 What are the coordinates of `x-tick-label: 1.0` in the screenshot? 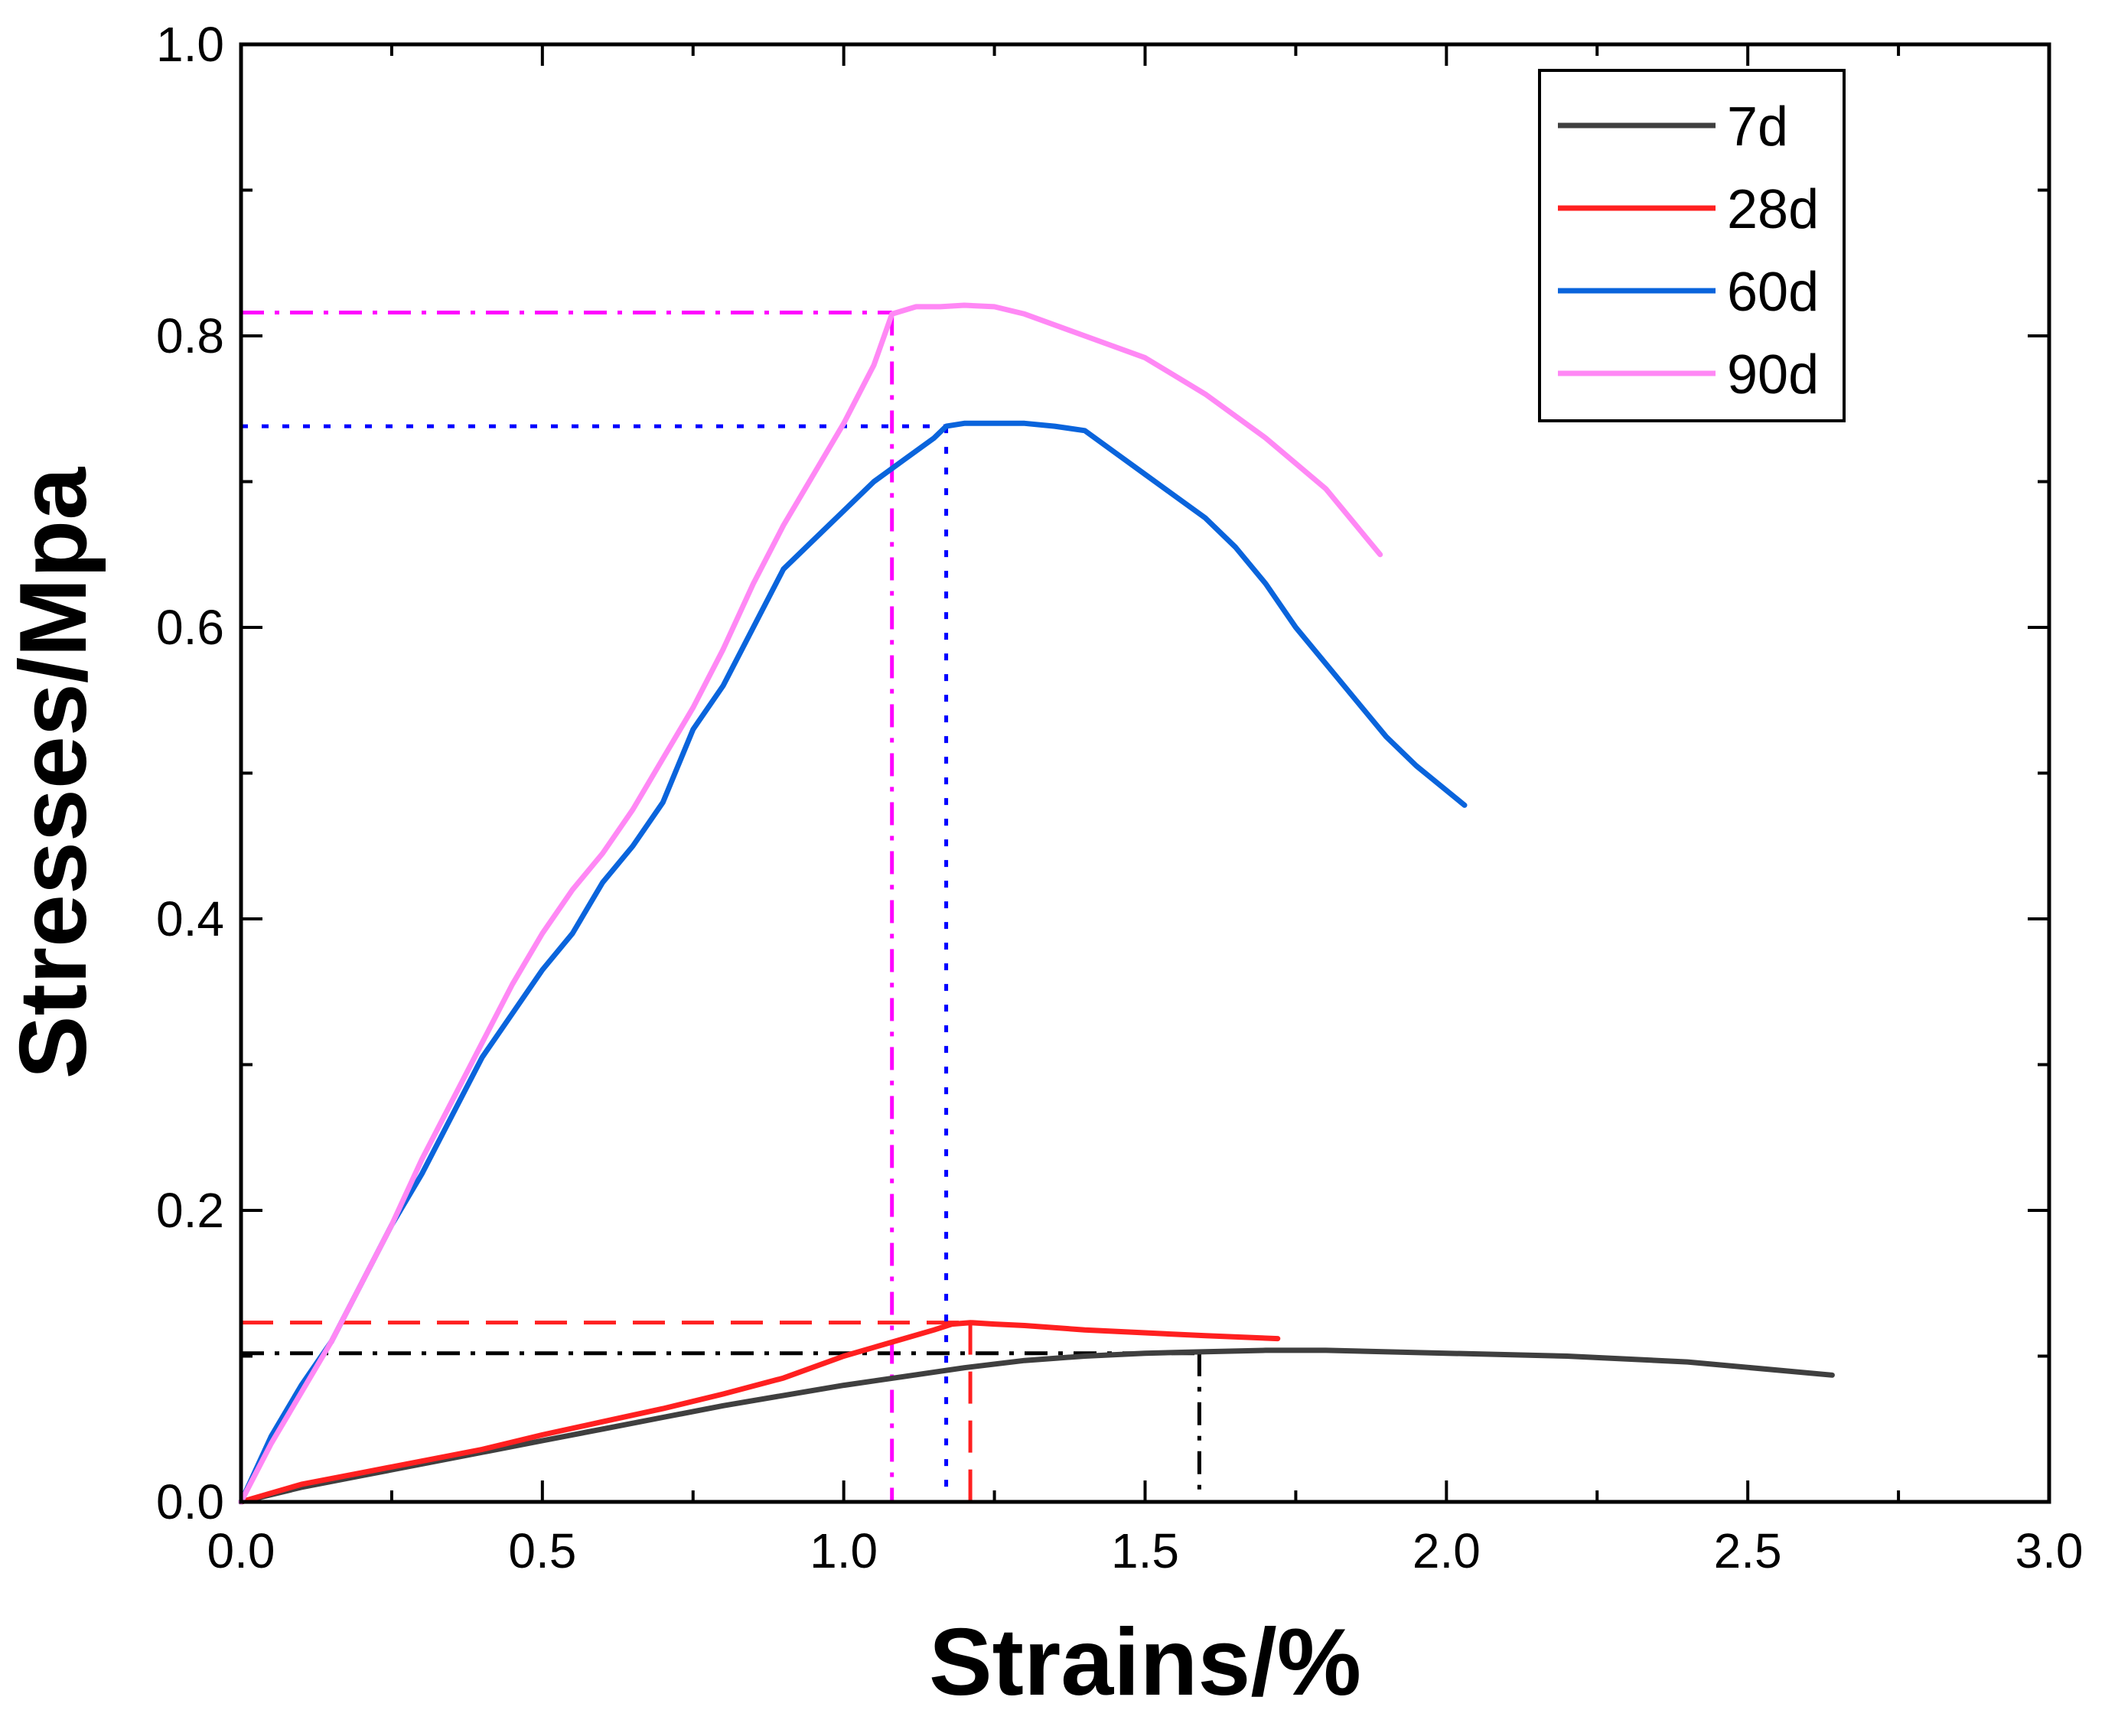 It's located at (844, 1550).